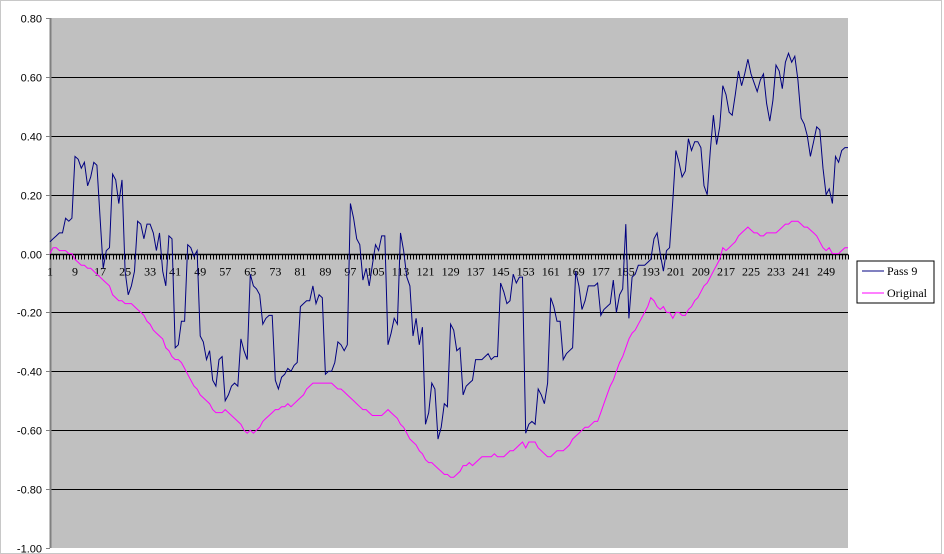  What do you see at coordinates (300, 272) in the screenshot?
I see `x-tick-label: 81` at bounding box center [300, 272].